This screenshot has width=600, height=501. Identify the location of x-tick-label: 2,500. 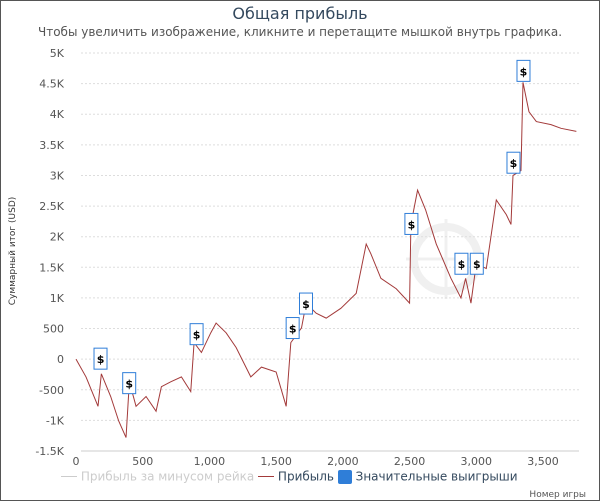
(410, 461).